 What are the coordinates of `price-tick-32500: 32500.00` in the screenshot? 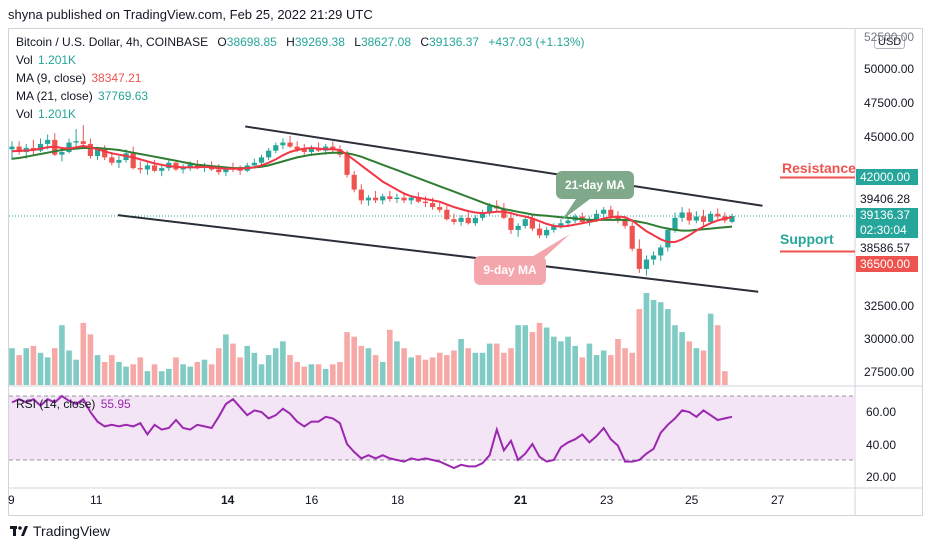 It's located at (889, 306).